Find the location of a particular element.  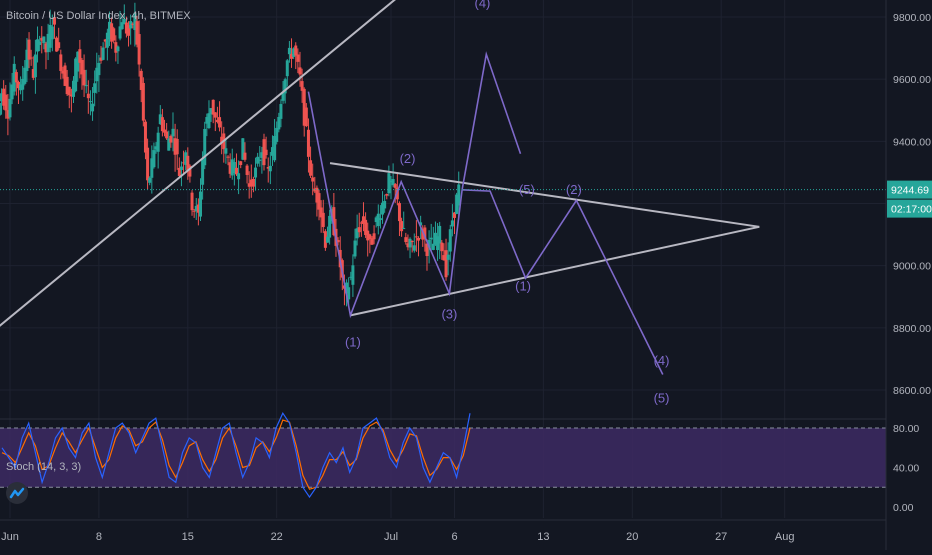

price-tick-label: 9600.00 is located at coordinates (912, 80).